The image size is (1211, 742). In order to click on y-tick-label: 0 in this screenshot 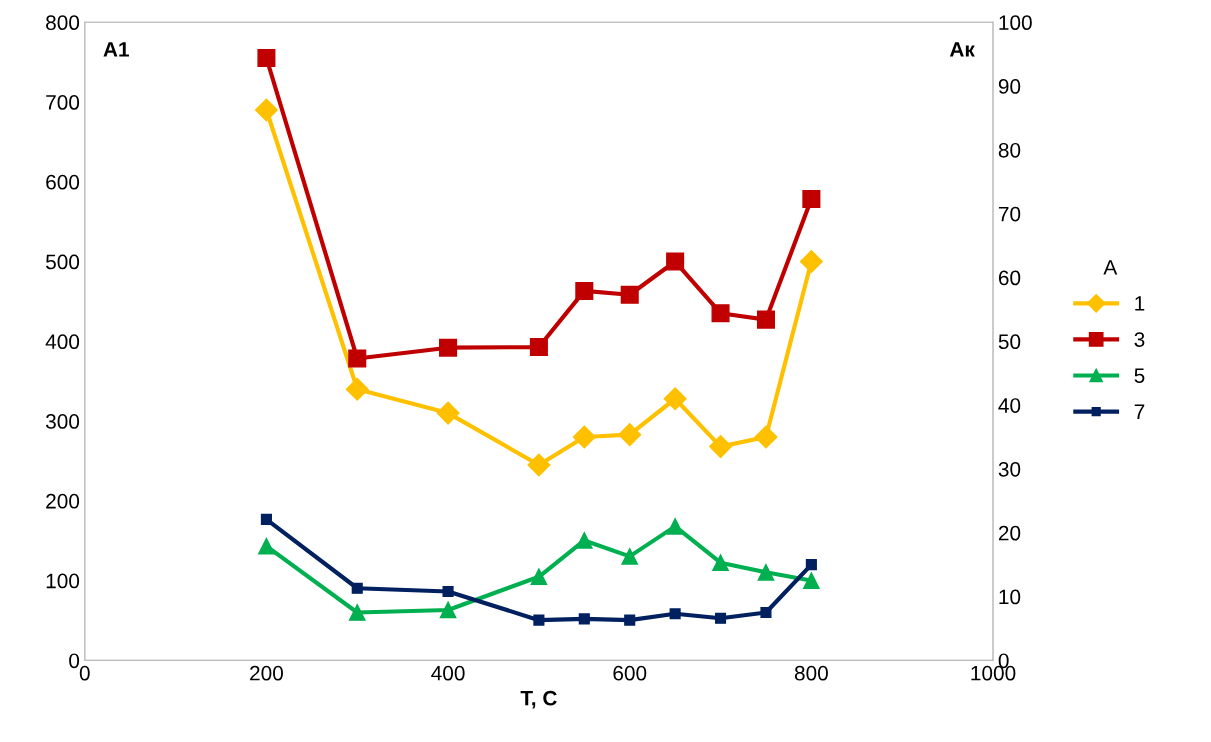, I will do `click(74, 661)`.